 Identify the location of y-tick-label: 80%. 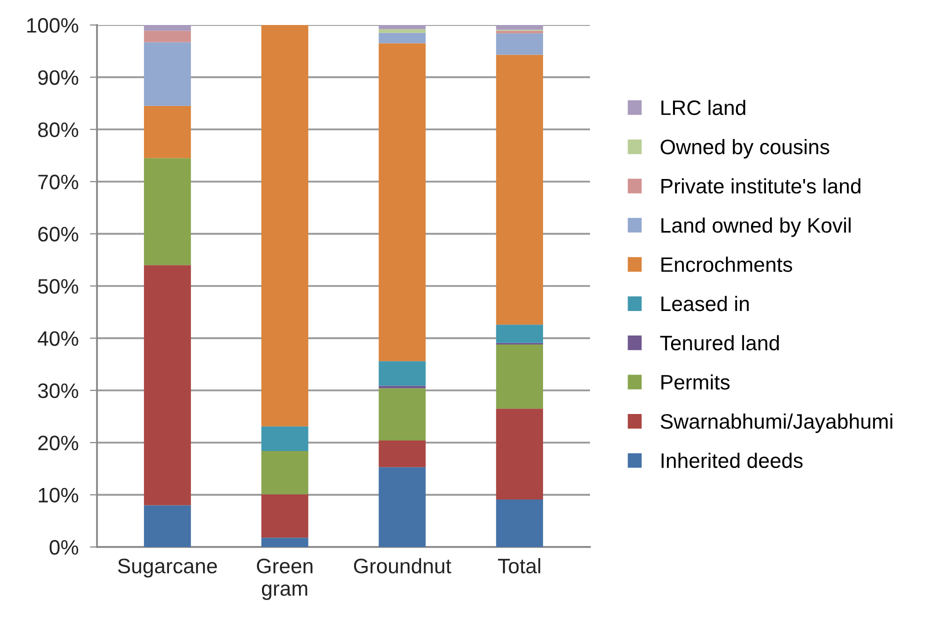
(58, 130).